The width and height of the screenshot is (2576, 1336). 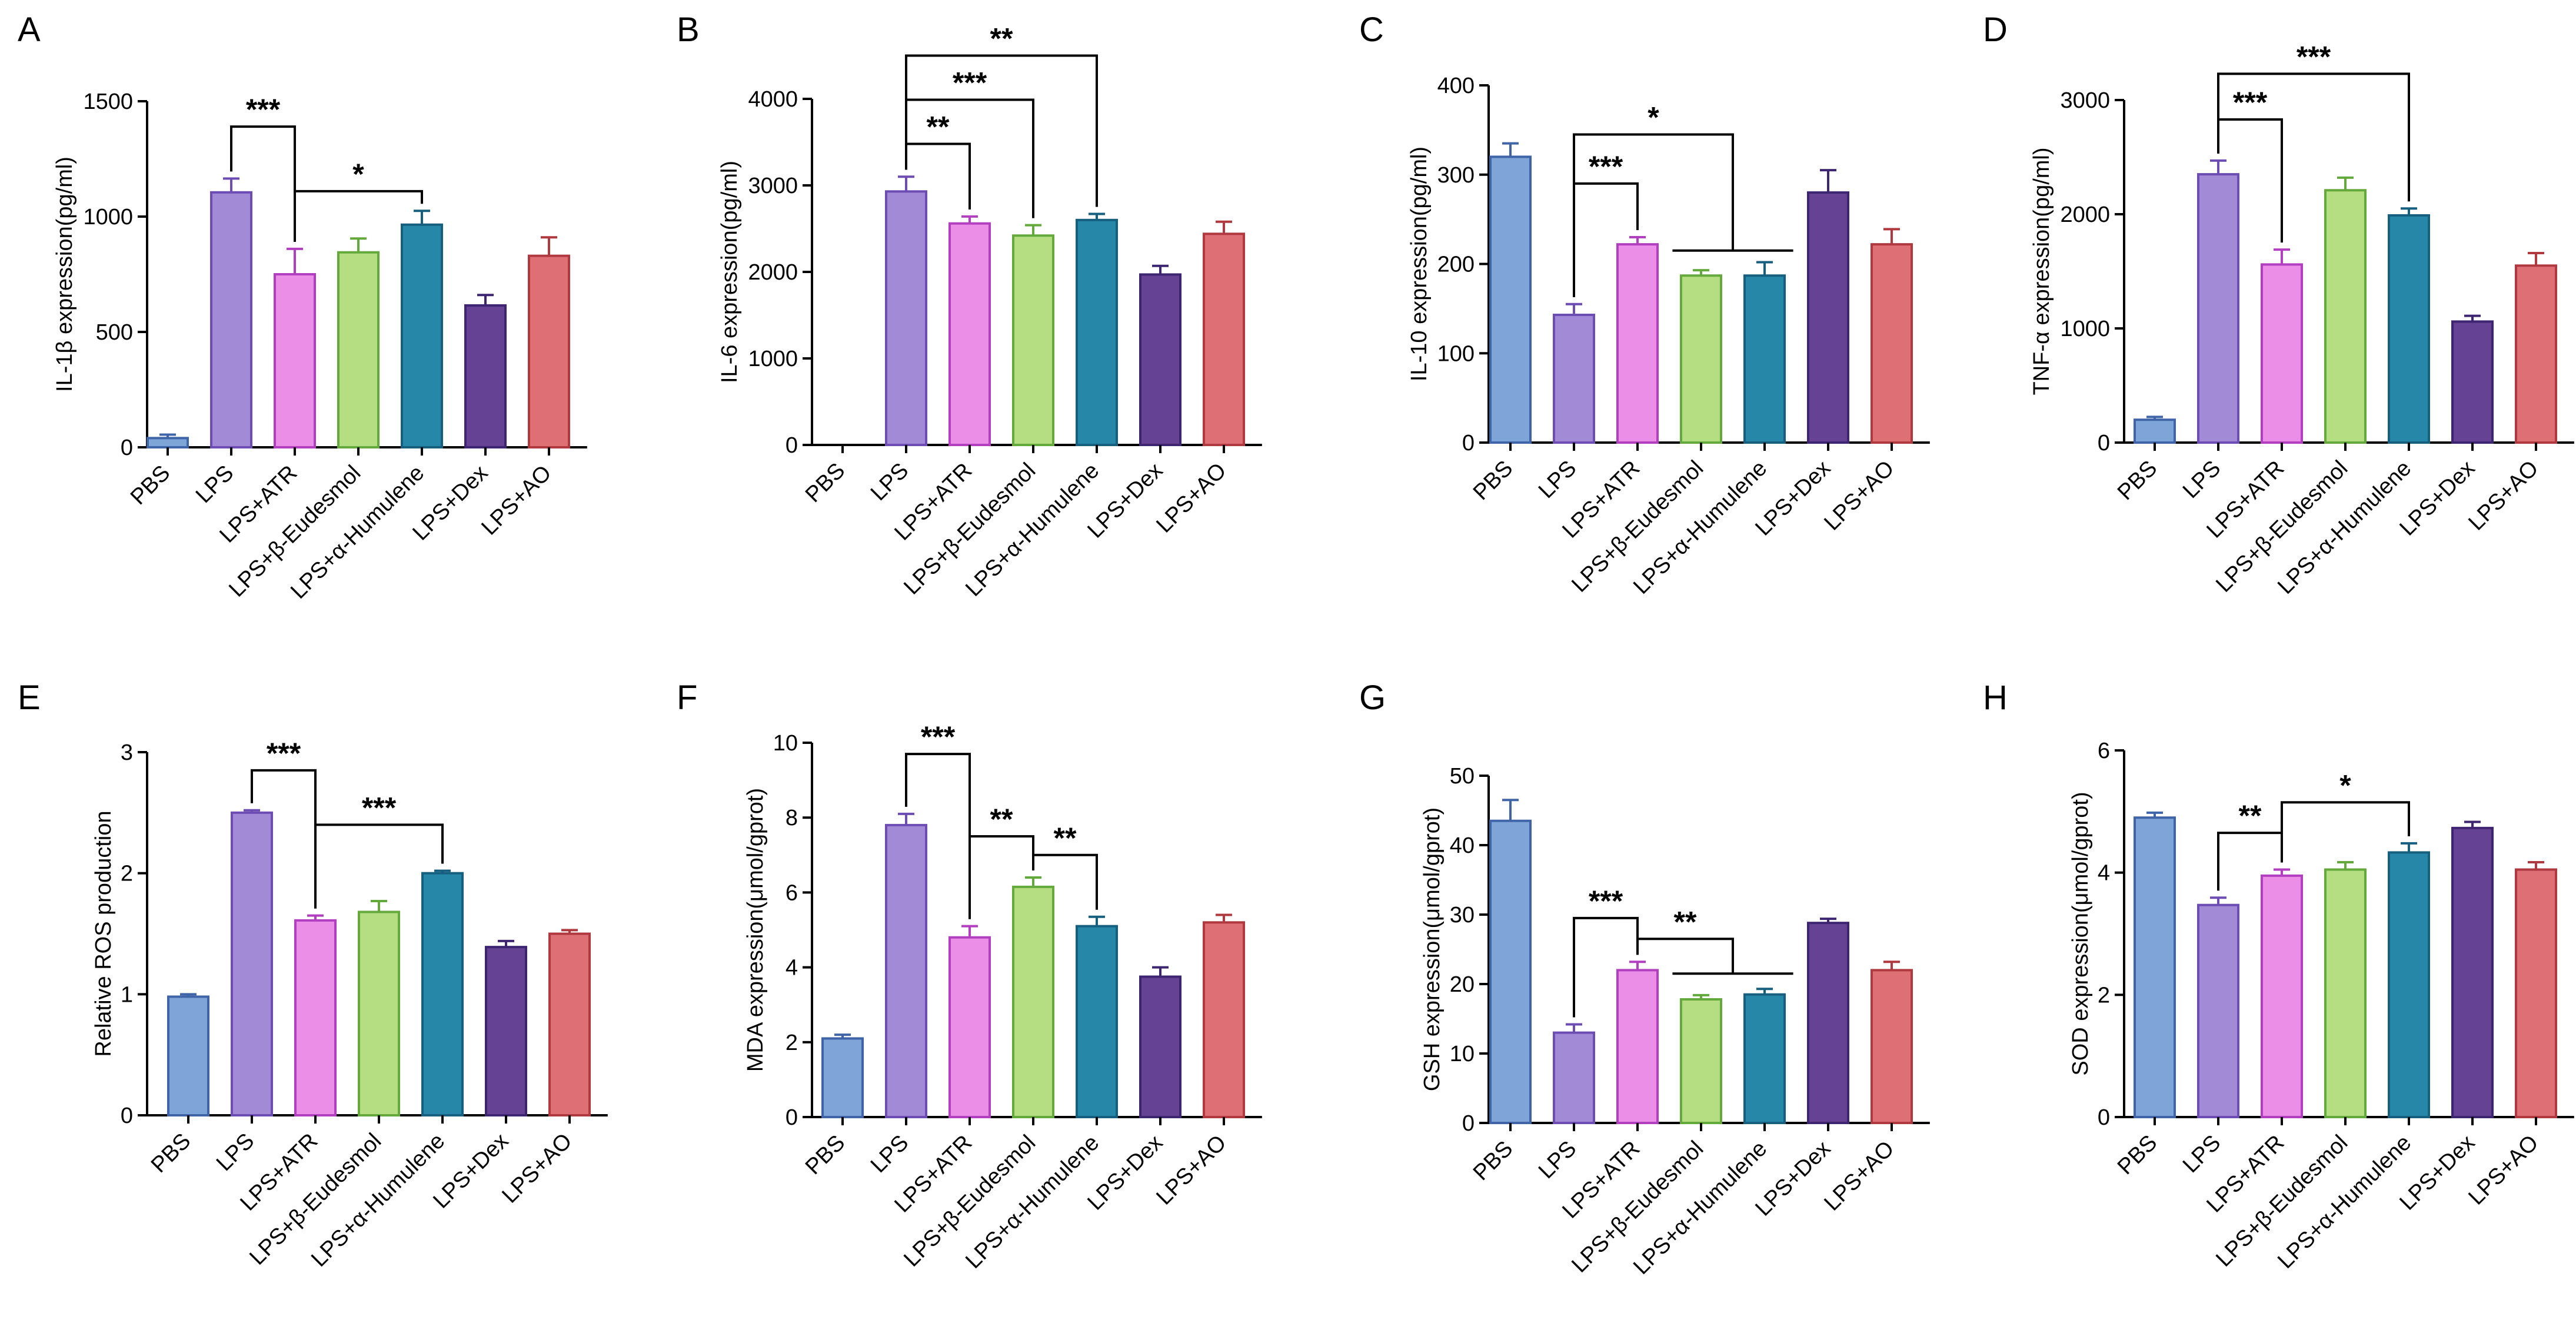 I want to click on y-axis-title: IL-1β expression(pg/ml), so click(x=64, y=274).